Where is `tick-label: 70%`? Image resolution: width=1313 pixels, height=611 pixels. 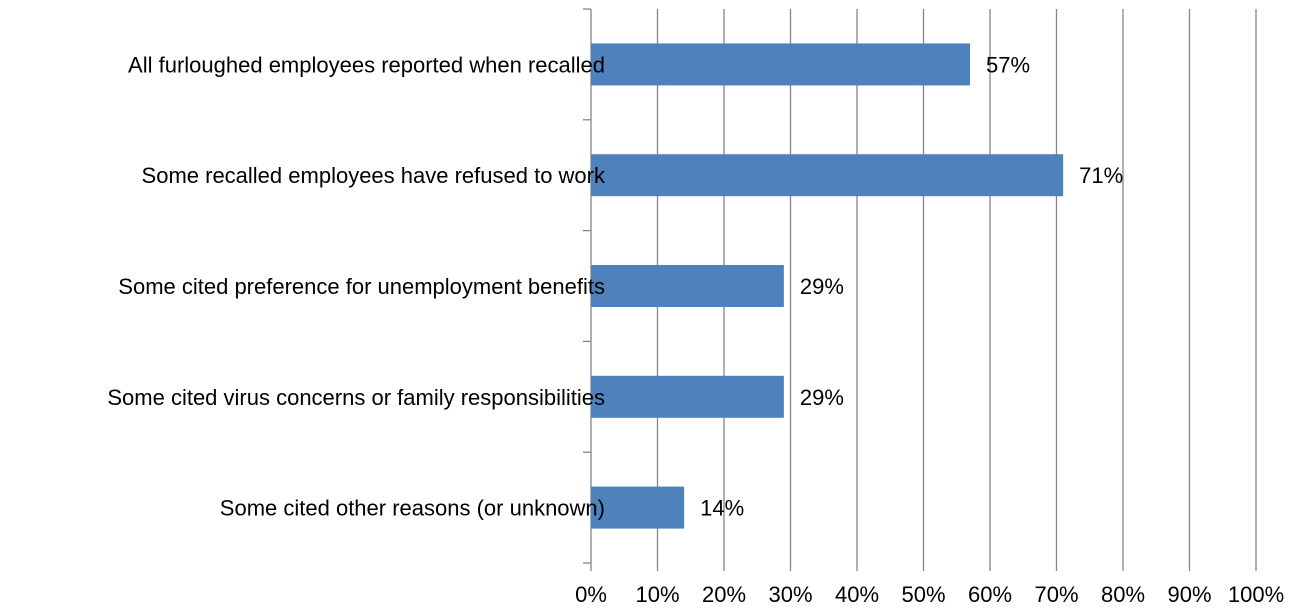
tick-label: 70% is located at coordinates (1056, 594).